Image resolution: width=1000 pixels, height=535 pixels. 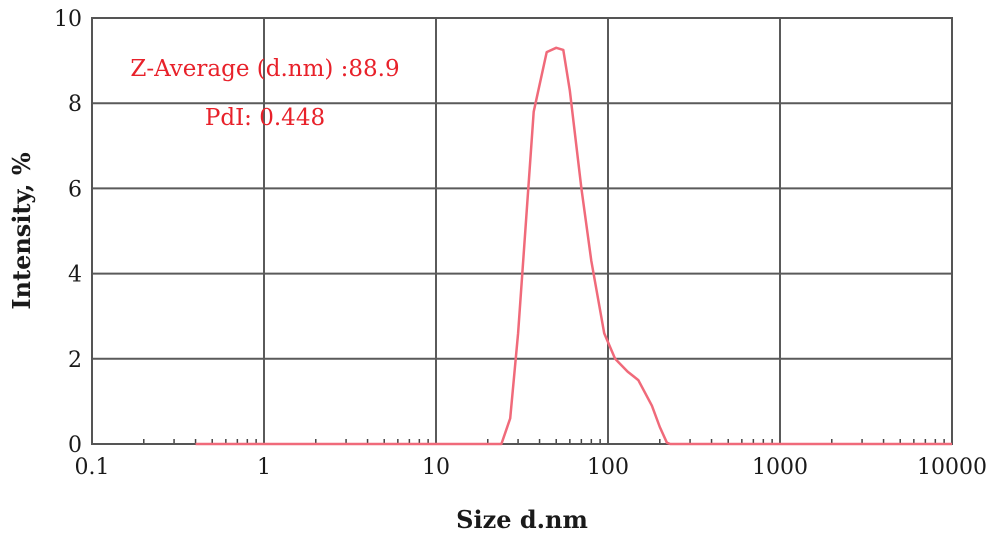 What do you see at coordinates (75, 189) in the screenshot?
I see `y-tick-label: 6` at bounding box center [75, 189].